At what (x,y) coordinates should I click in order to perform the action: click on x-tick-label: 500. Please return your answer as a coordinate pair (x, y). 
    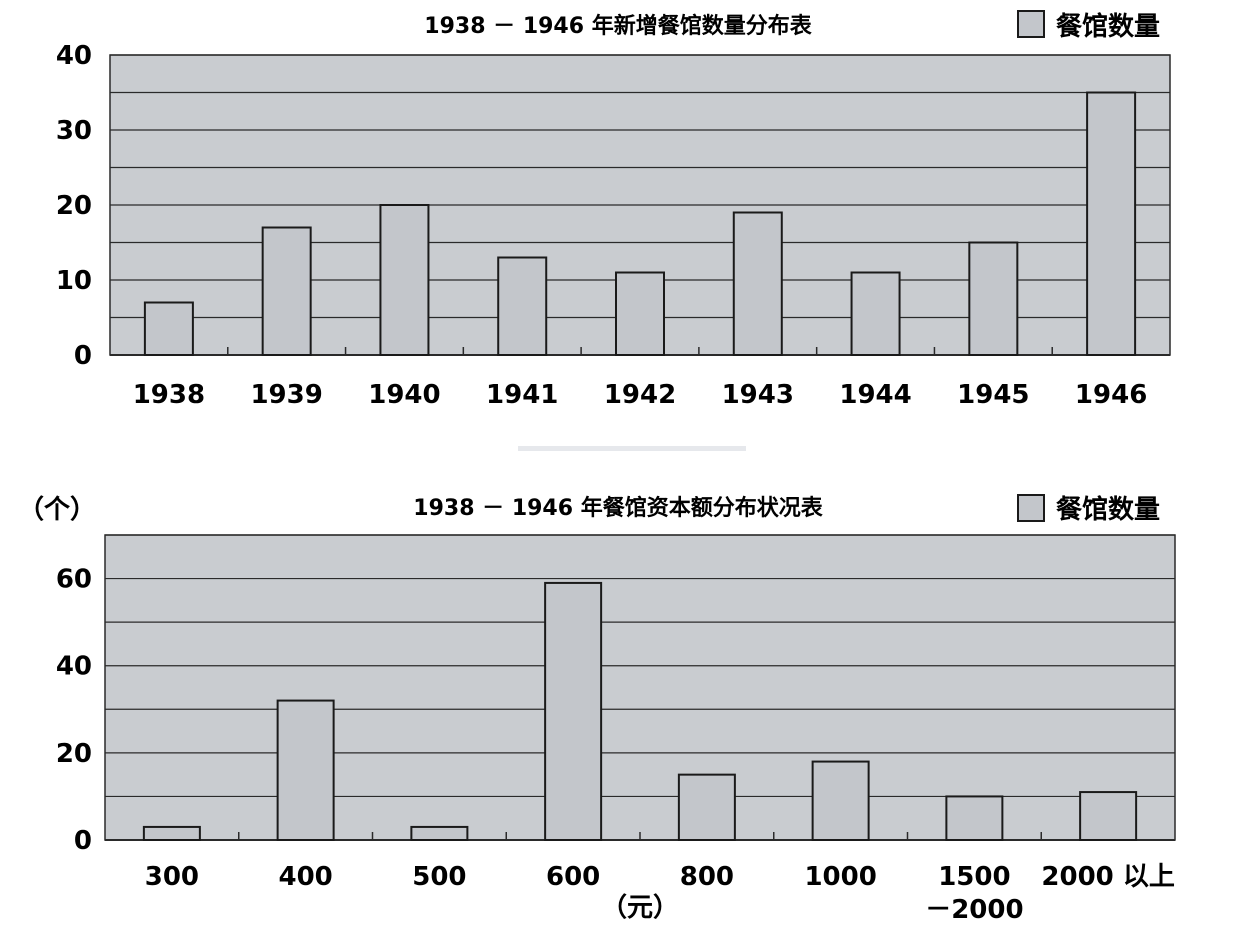
    Looking at the image, I should click on (439, 877).